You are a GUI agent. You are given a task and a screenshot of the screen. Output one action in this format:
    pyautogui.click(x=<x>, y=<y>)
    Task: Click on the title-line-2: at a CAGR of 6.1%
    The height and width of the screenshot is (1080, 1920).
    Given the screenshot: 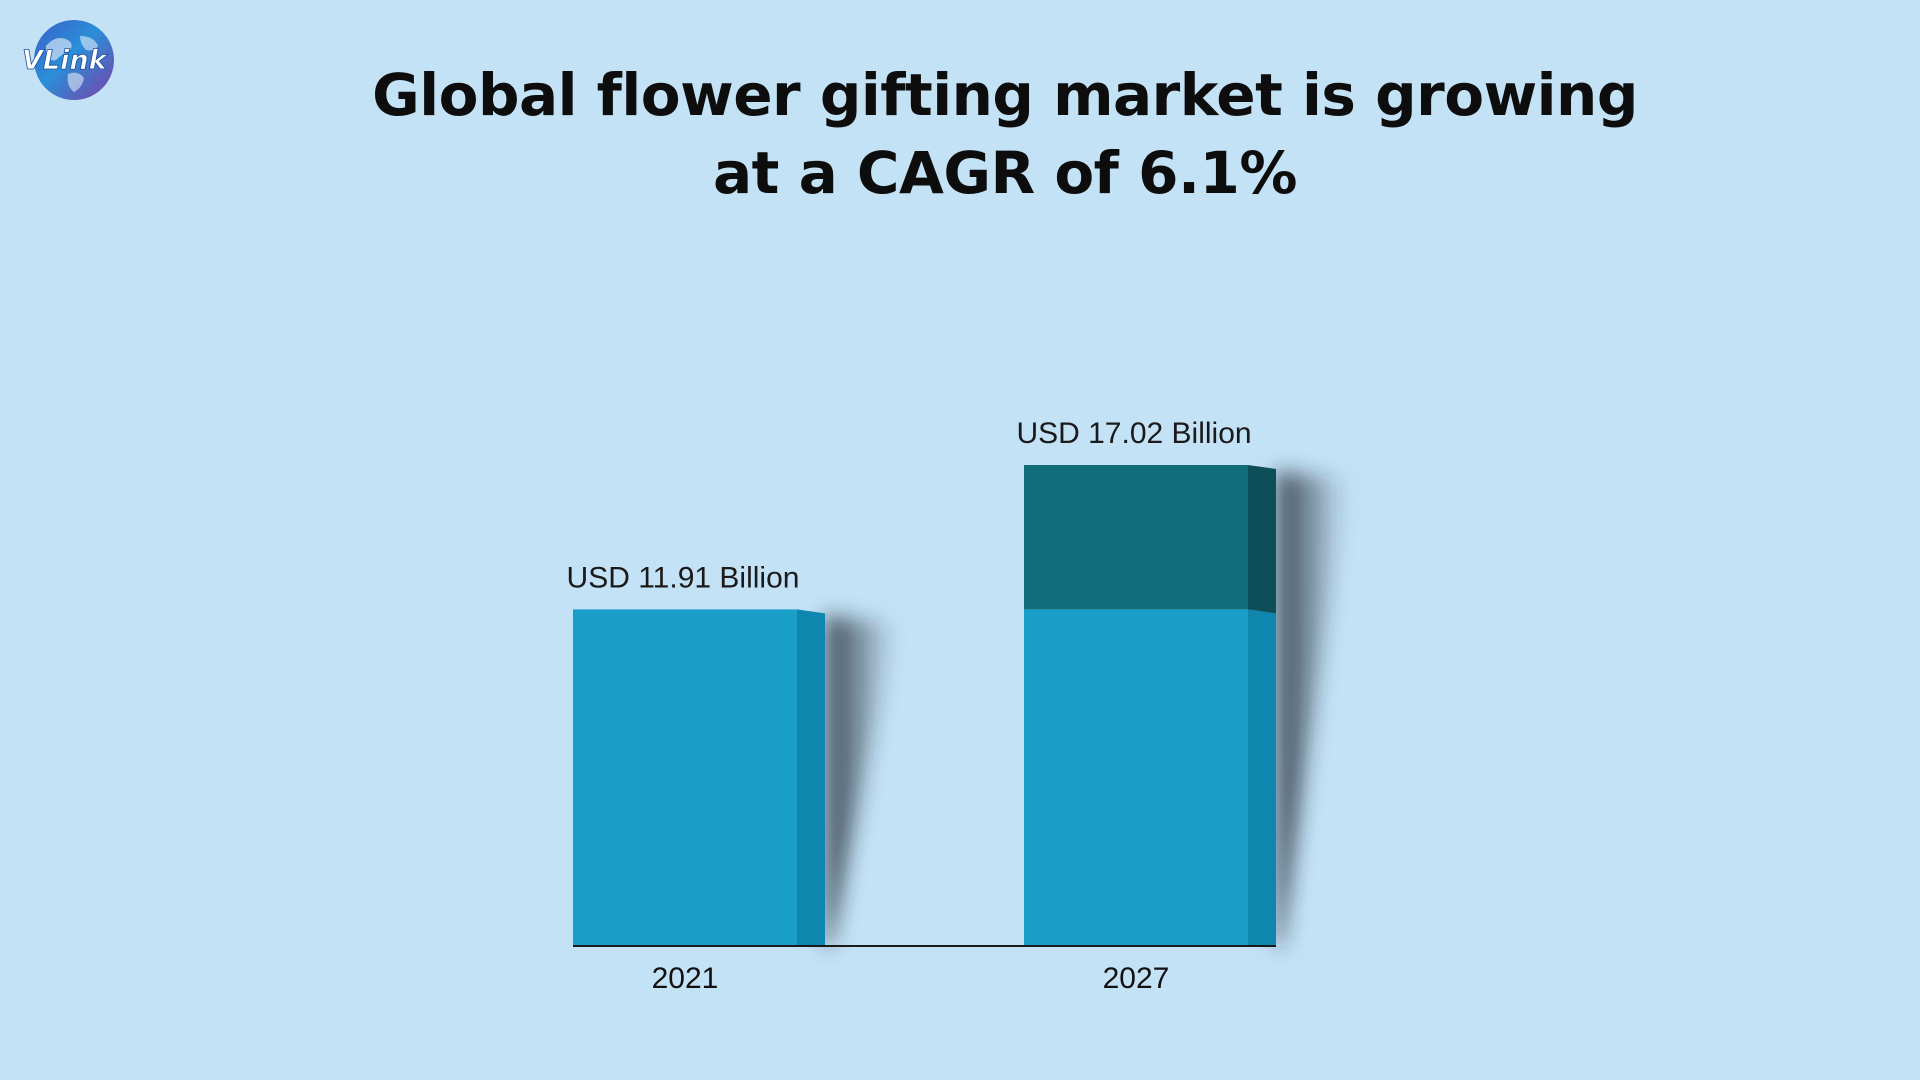 What is the action you would take?
    pyautogui.click(x=1005, y=173)
    